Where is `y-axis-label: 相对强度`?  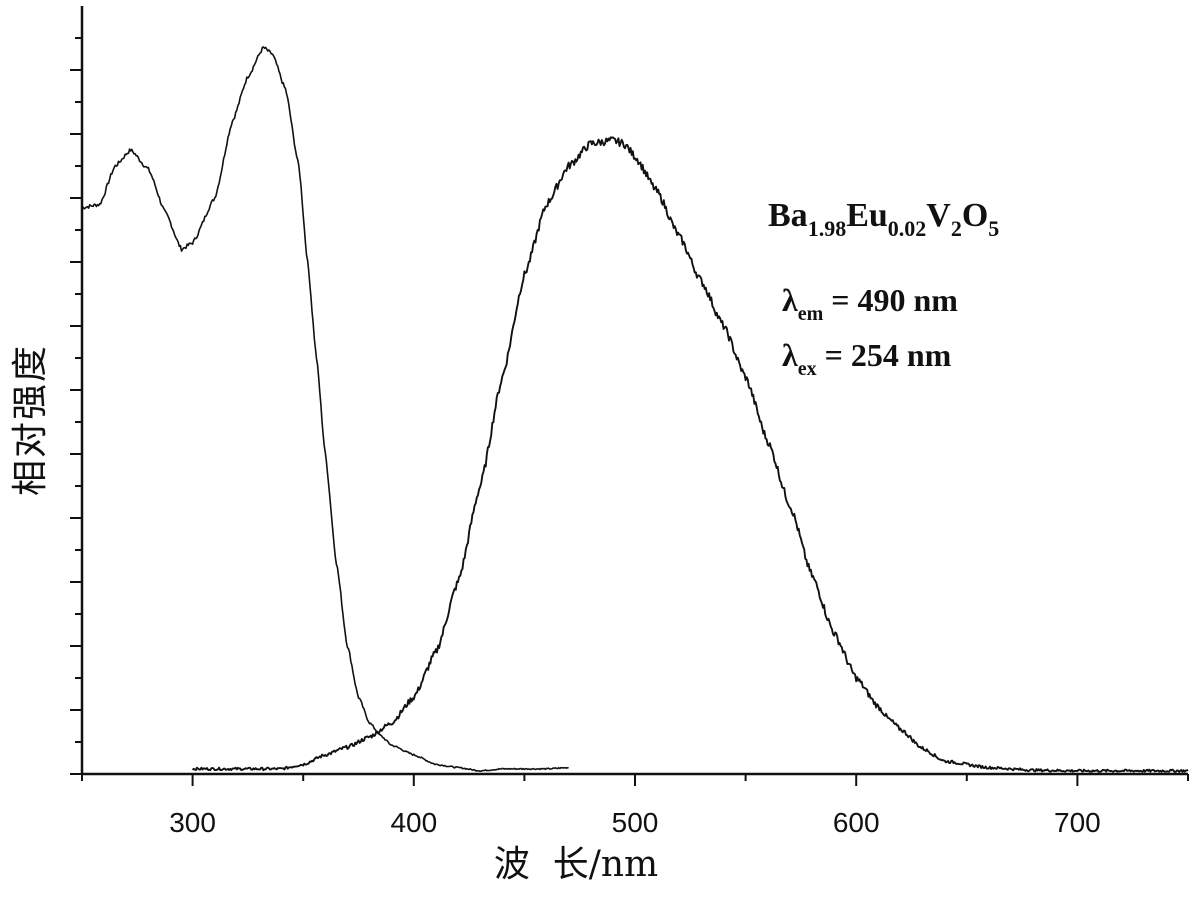
y-axis-label: 相对强度 is located at coordinates (30, 420).